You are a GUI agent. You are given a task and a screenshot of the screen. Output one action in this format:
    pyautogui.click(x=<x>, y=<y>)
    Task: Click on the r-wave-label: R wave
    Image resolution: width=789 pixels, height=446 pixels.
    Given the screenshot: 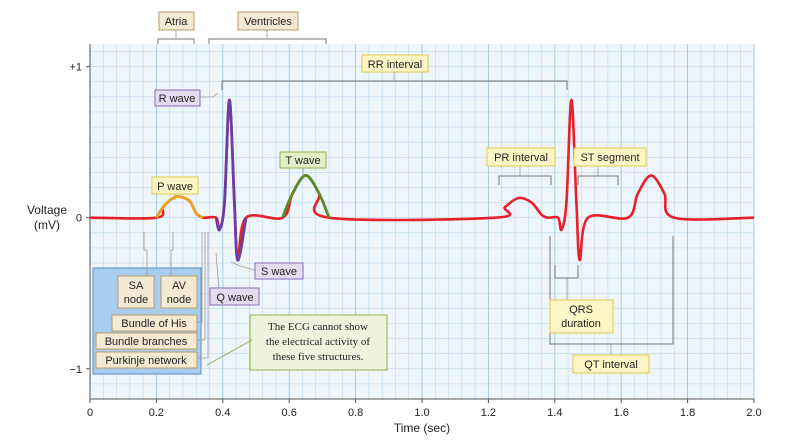 What is the action you would take?
    pyautogui.click(x=177, y=98)
    